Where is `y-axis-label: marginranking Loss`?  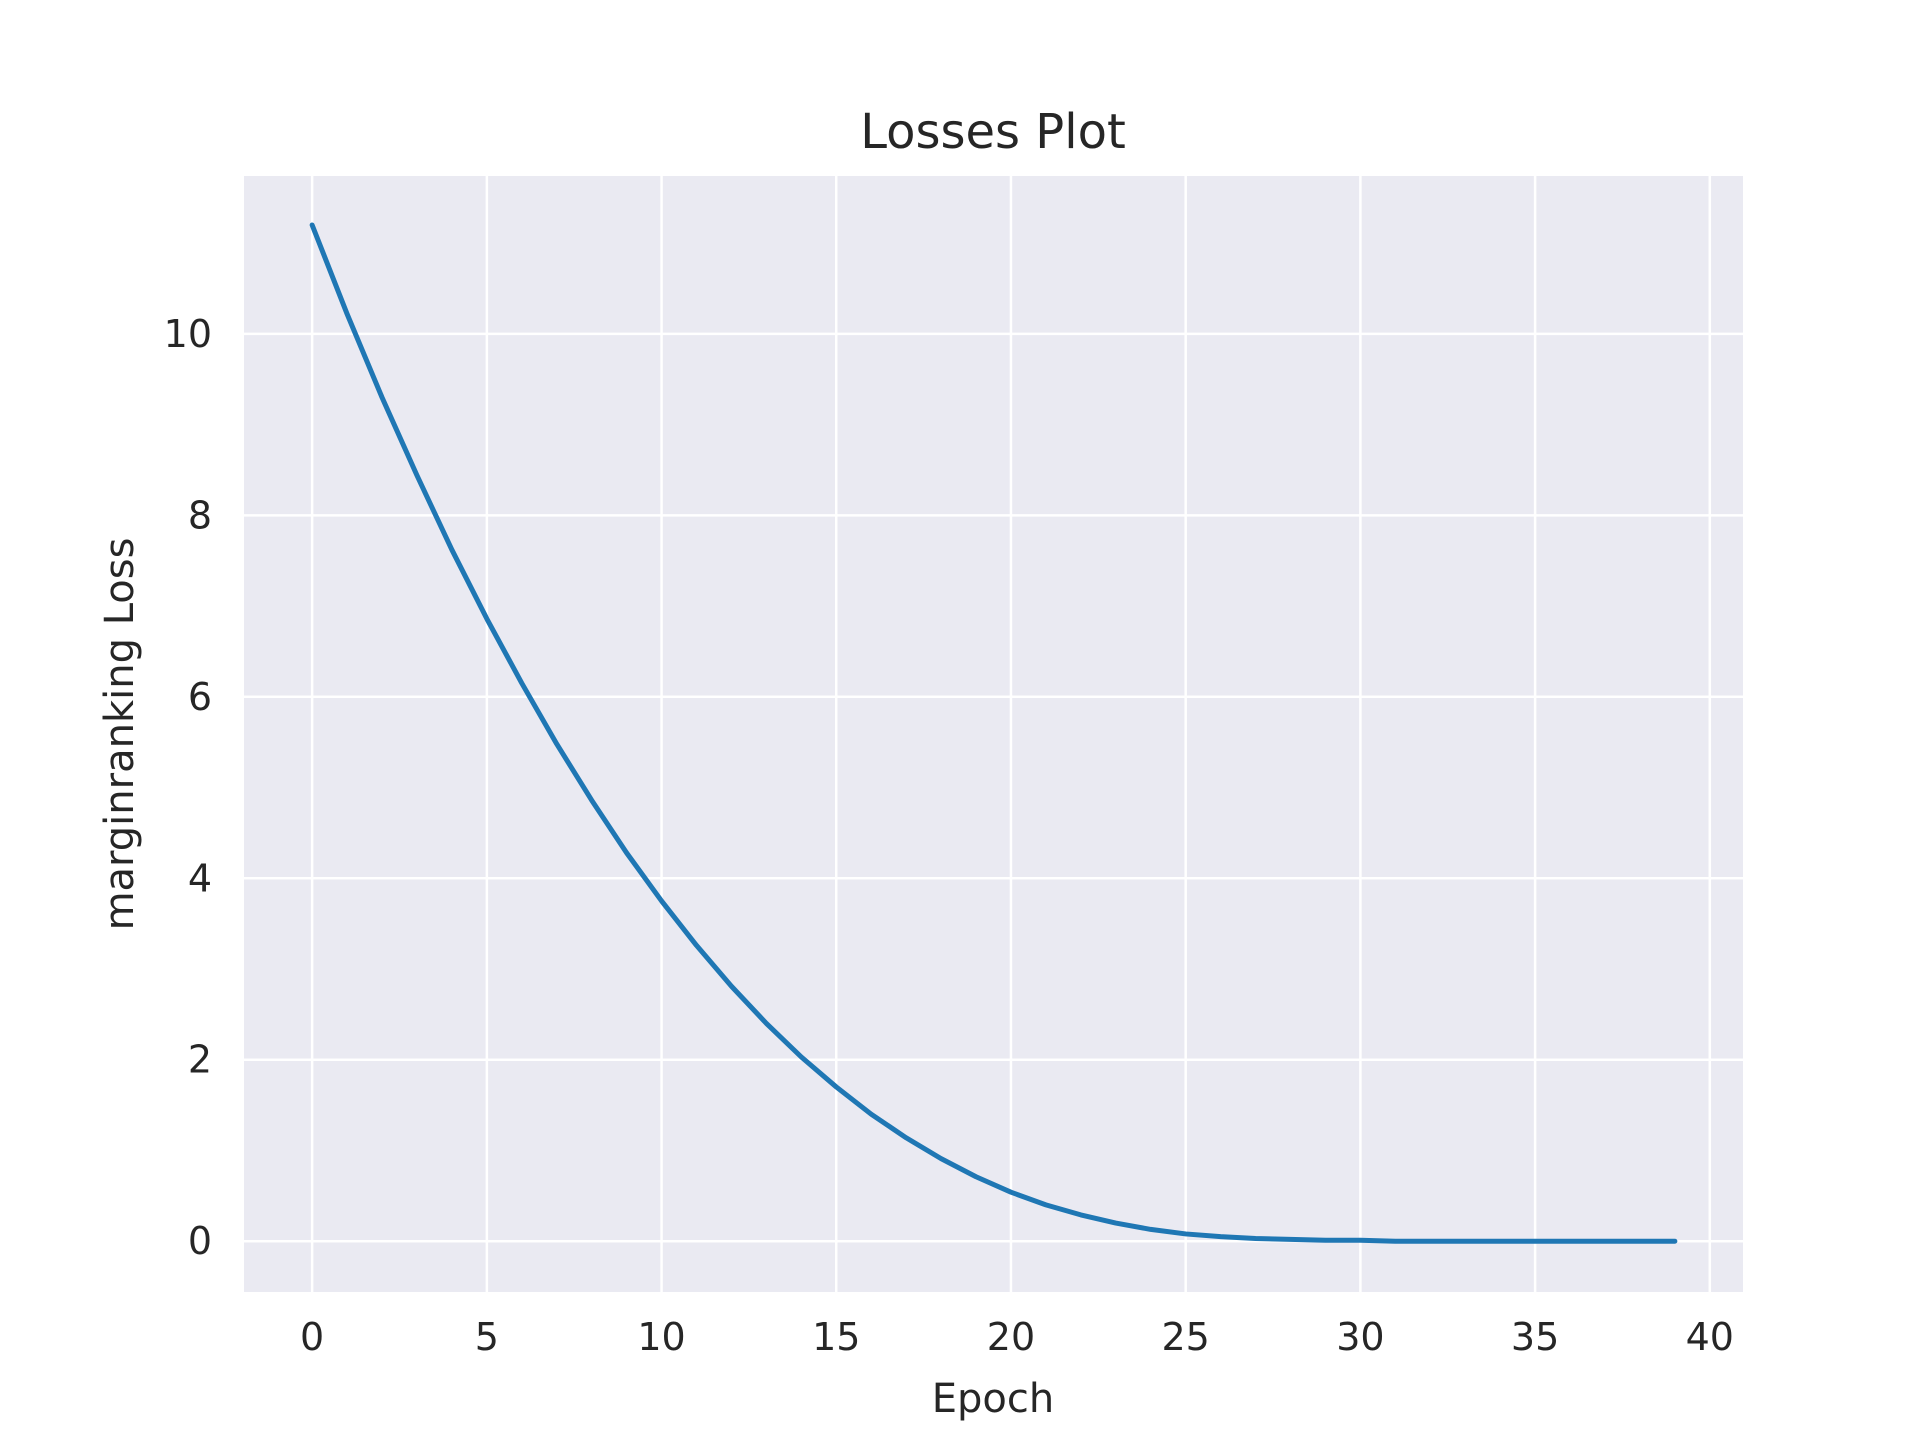 y-axis-label: marginranking Loss is located at coordinates (120, 734).